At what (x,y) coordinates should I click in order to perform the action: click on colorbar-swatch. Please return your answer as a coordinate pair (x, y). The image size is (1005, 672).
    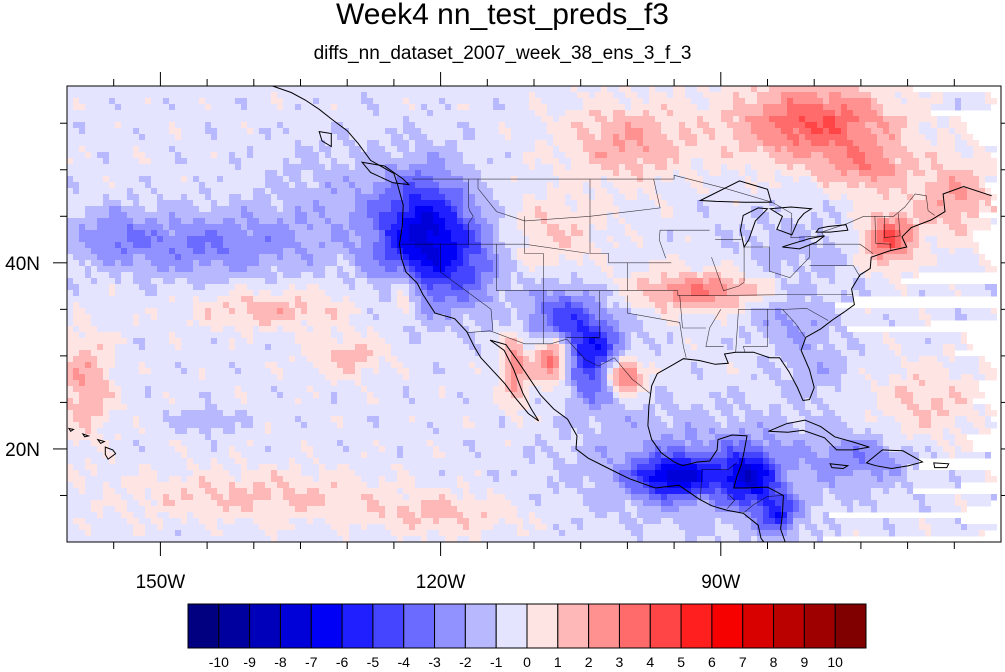
    Looking at the image, I should click on (542, 626).